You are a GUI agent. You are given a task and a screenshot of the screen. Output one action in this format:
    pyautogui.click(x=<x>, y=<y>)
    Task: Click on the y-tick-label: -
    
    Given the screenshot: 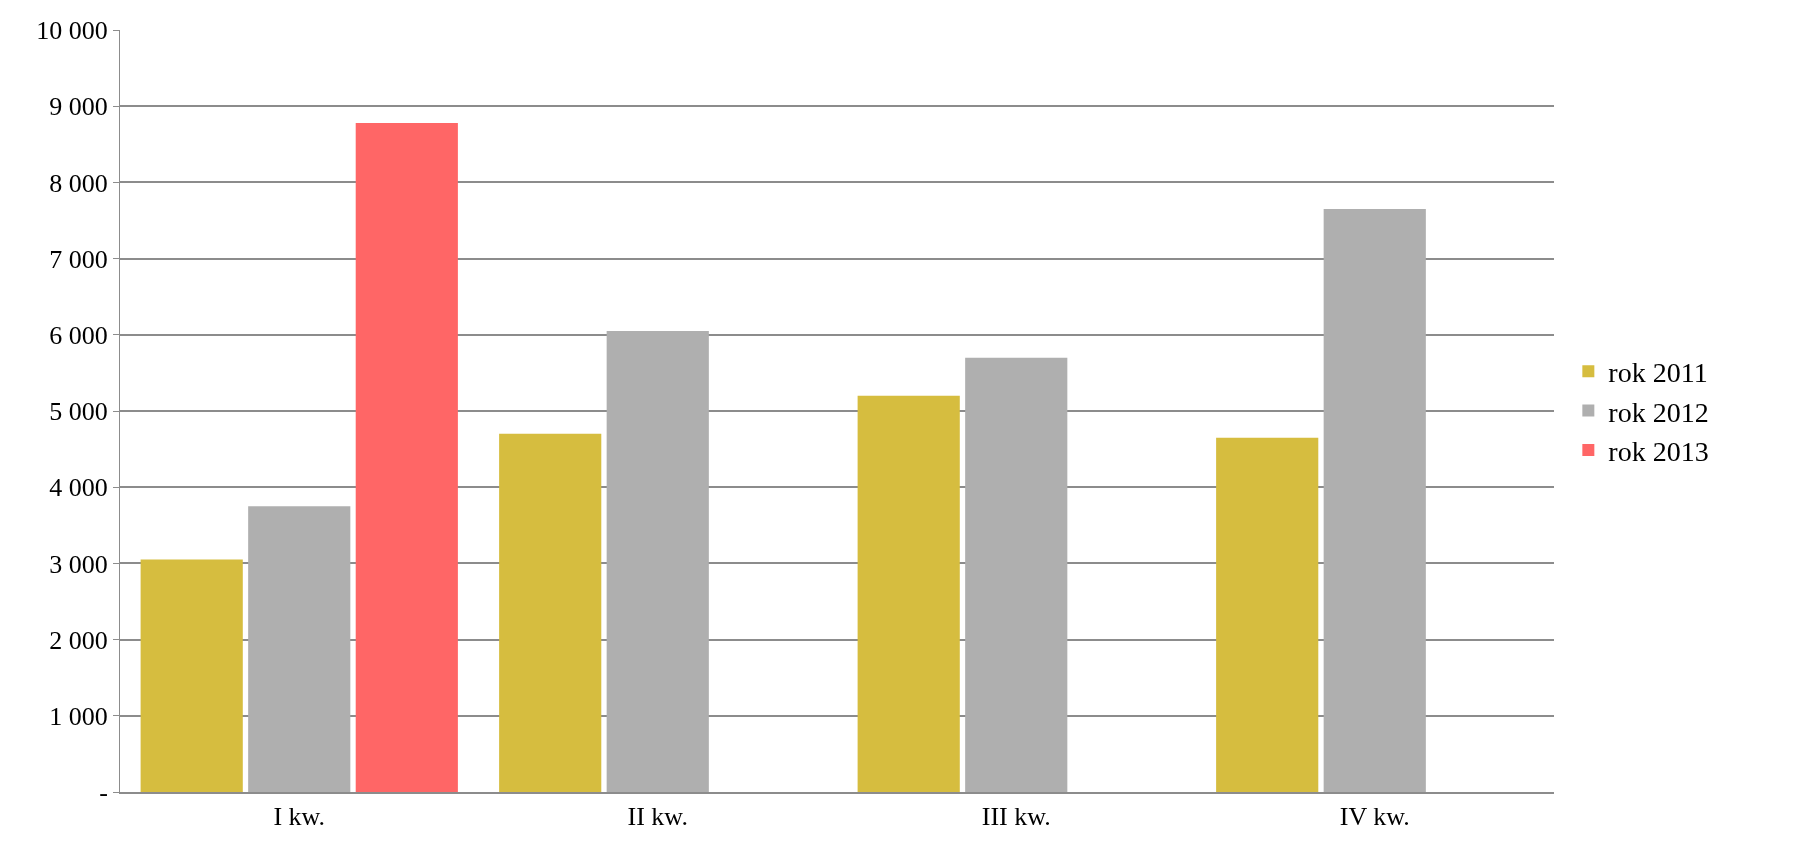 What is the action you would take?
    pyautogui.click(x=103, y=793)
    